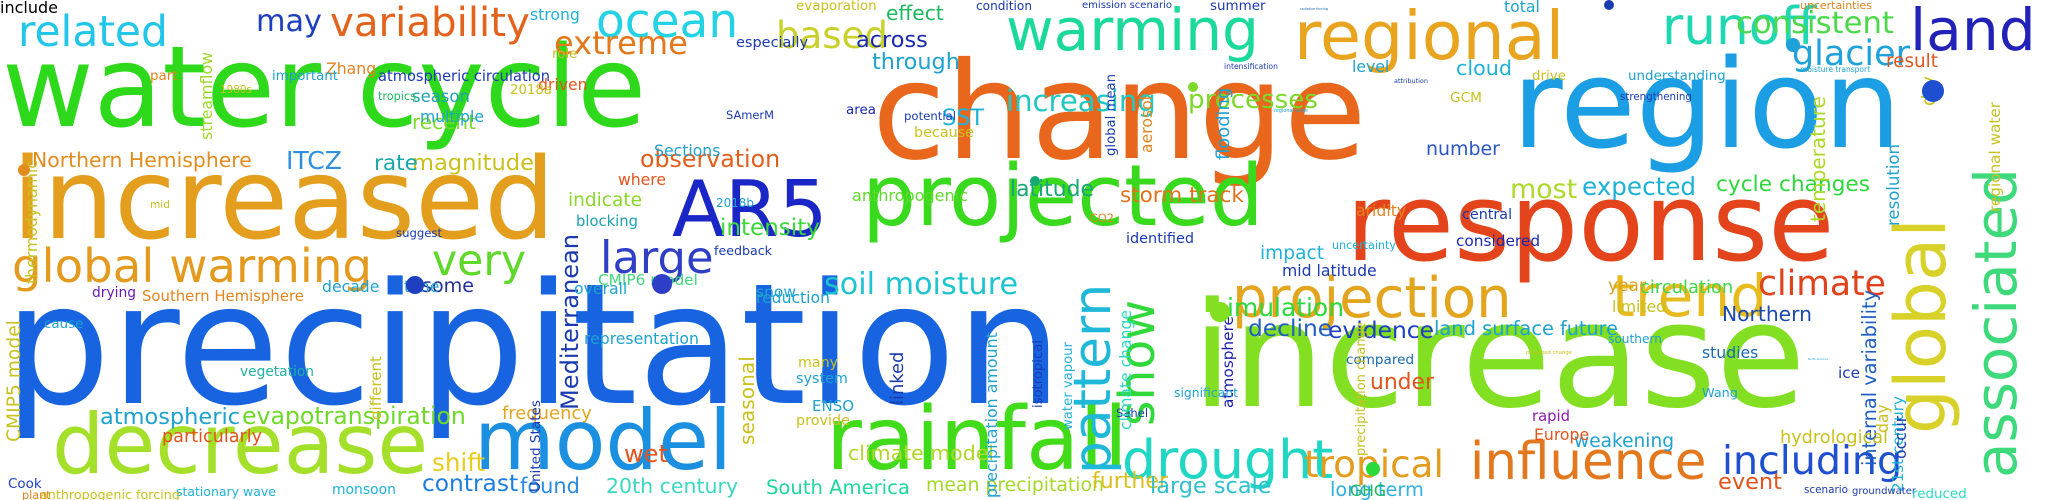 The width and height of the screenshot is (2048, 500). I want to click on word-event: event, so click(1750, 482).